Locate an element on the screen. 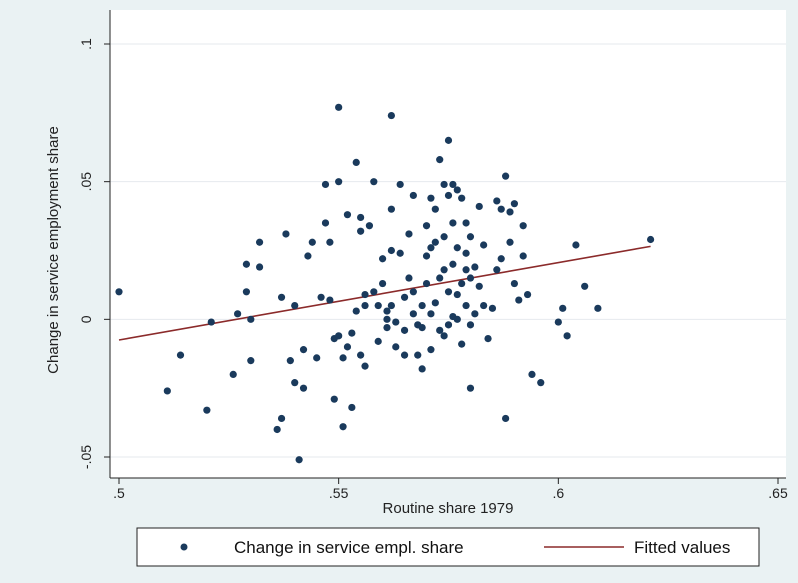  y-tick-label: -.05 is located at coordinates (86, 457).